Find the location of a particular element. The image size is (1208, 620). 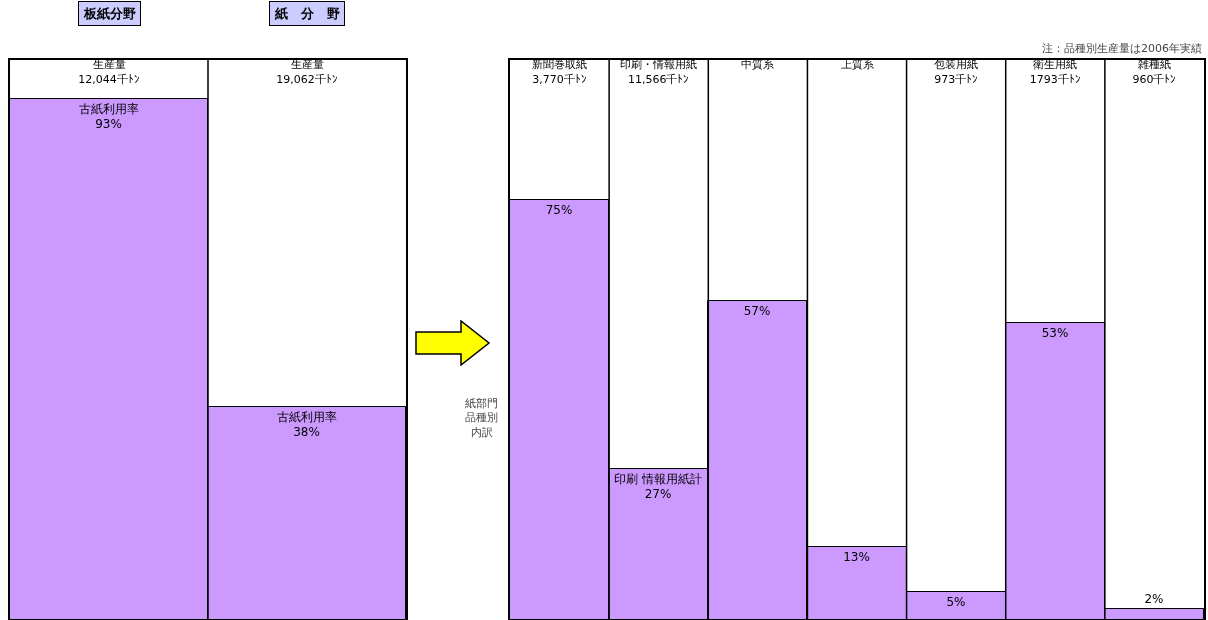

data-label: 53% is located at coordinates (1055, 332).